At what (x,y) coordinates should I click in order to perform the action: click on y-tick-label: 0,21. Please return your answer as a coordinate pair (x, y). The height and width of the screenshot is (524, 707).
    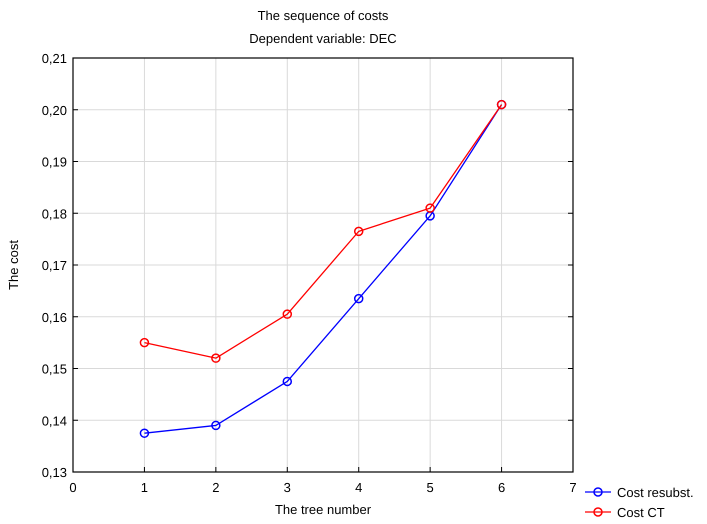
    Looking at the image, I should click on (54, 58).